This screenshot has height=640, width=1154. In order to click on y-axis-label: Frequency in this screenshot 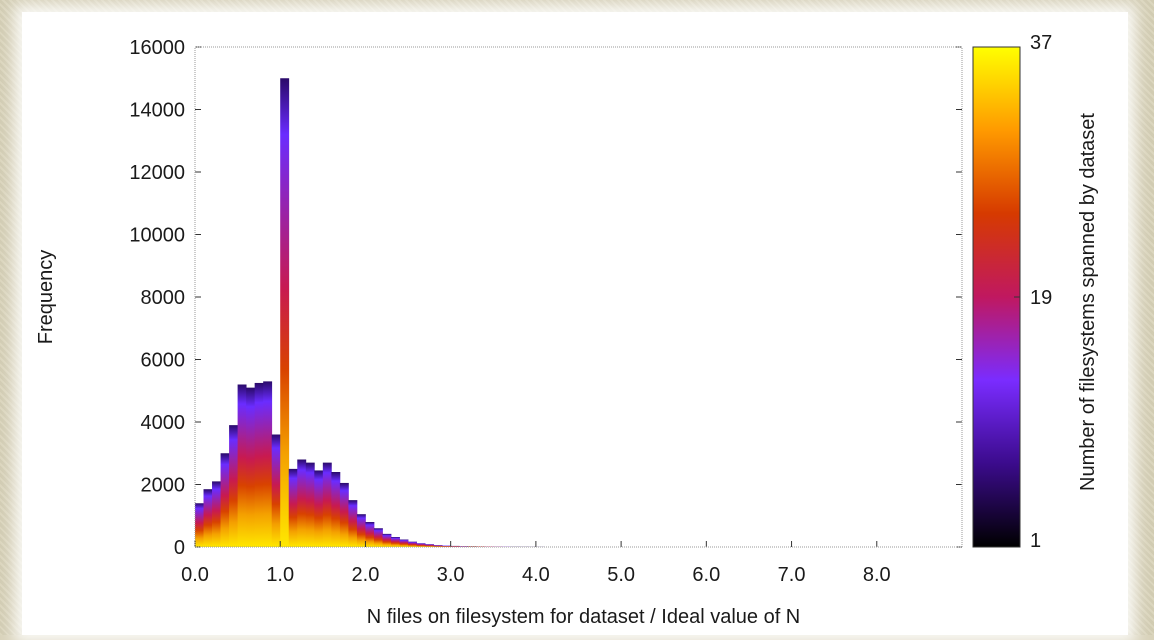, I will do `click(46, 297)`.